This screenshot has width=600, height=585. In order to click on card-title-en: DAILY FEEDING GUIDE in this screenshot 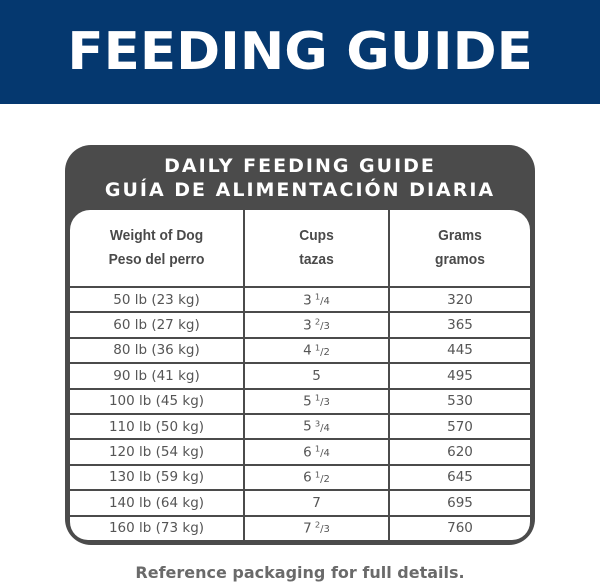, I will do `click(300, 166)`.